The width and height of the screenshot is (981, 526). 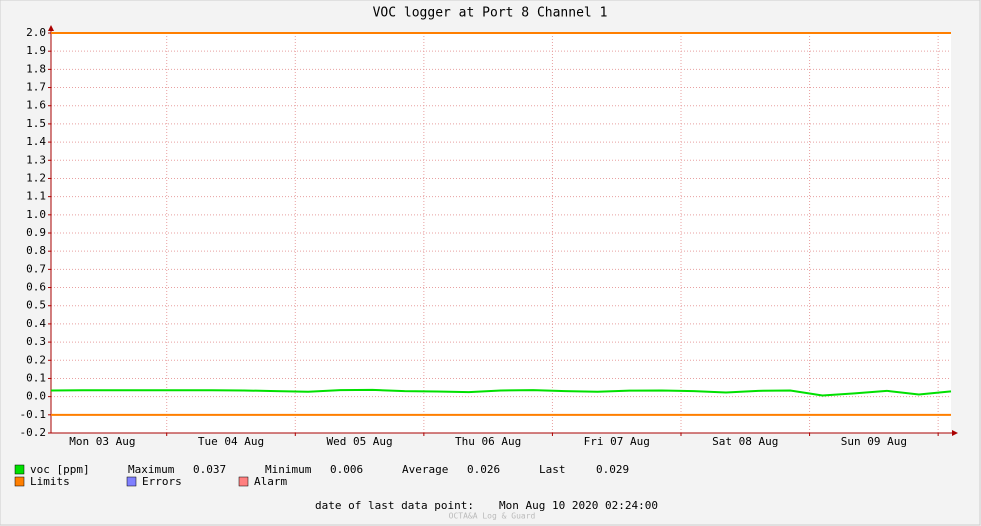 What do you see at coordinates (36, 341) in the screenshot?
I see `y-tick-label: 0.3` at bounding box center [36, 341].